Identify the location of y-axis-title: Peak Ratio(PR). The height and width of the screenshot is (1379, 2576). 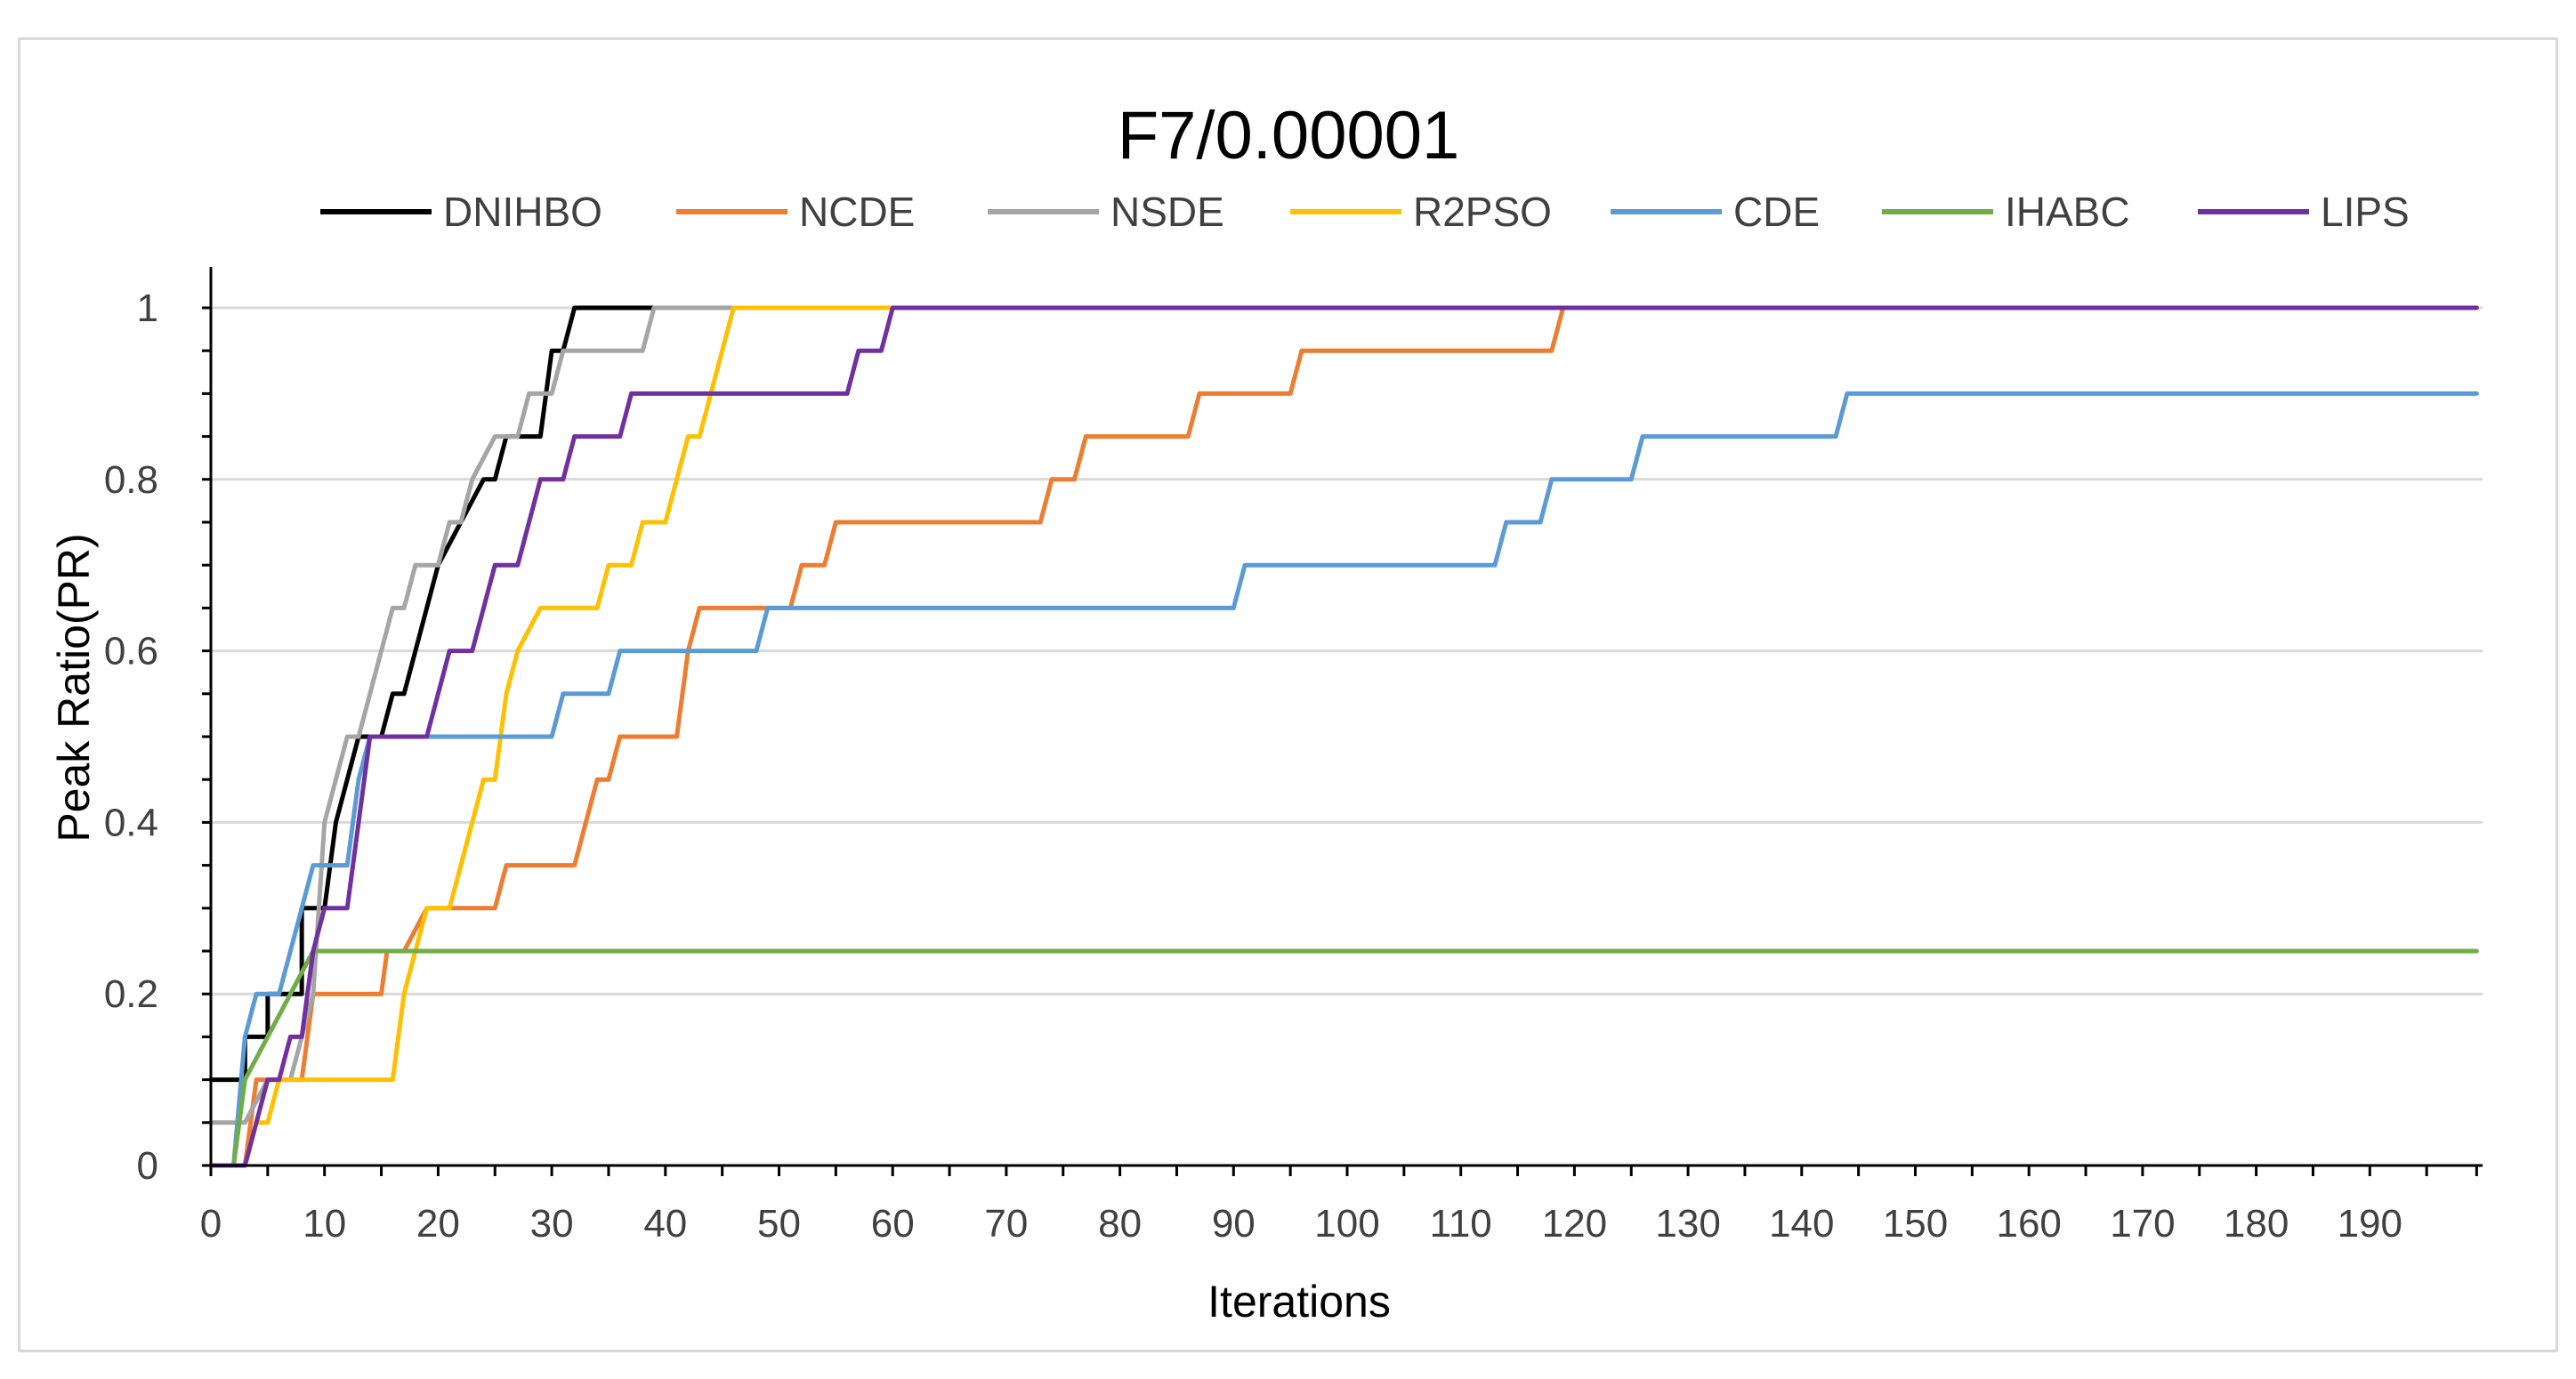
(74, 687).